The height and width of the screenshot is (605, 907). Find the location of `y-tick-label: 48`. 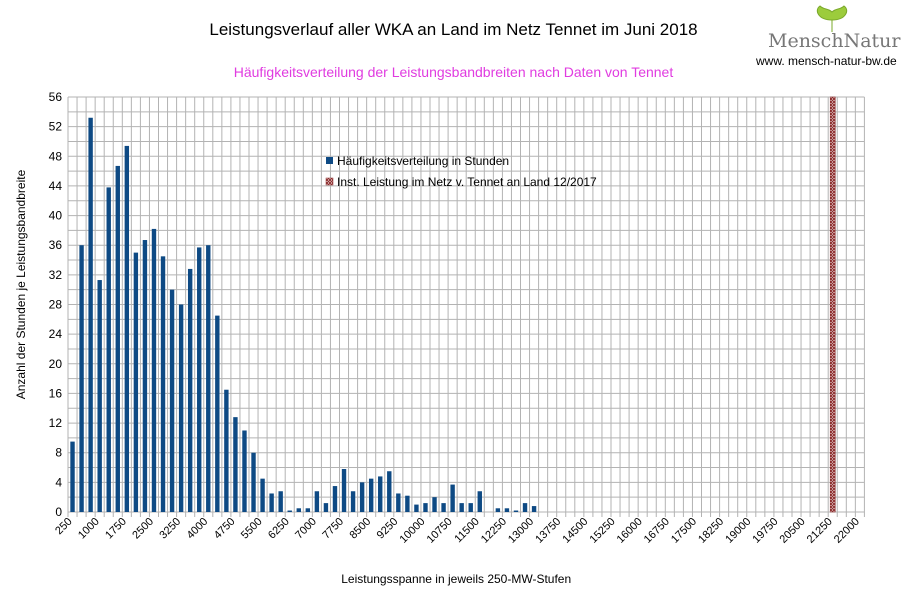

y-tick-label: 48 is located at coordinates (56, 156).